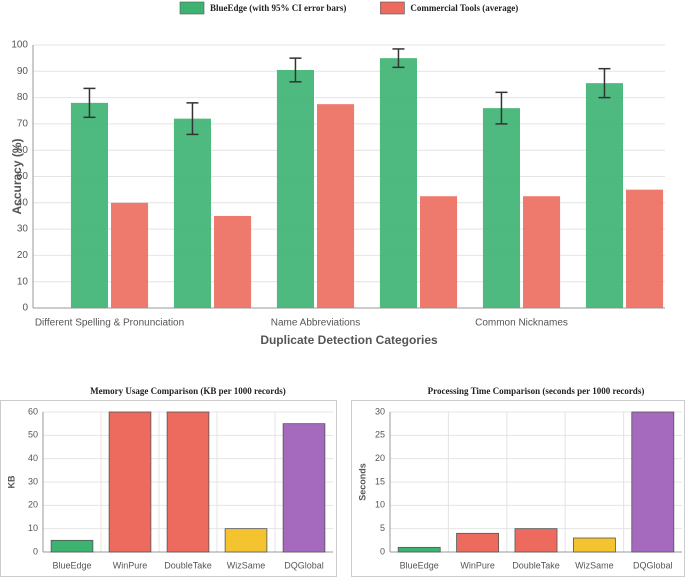 The image size is (685, 577). I want to click on y-tick-label: 100, so click(19, 45).